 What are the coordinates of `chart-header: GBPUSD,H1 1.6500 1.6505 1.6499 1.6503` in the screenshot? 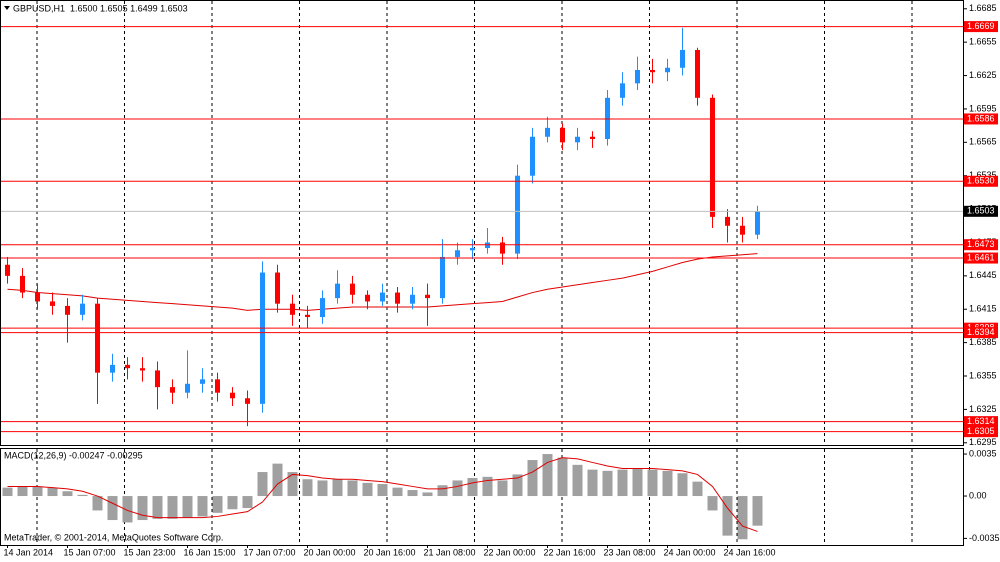 It's located at (100, 8).